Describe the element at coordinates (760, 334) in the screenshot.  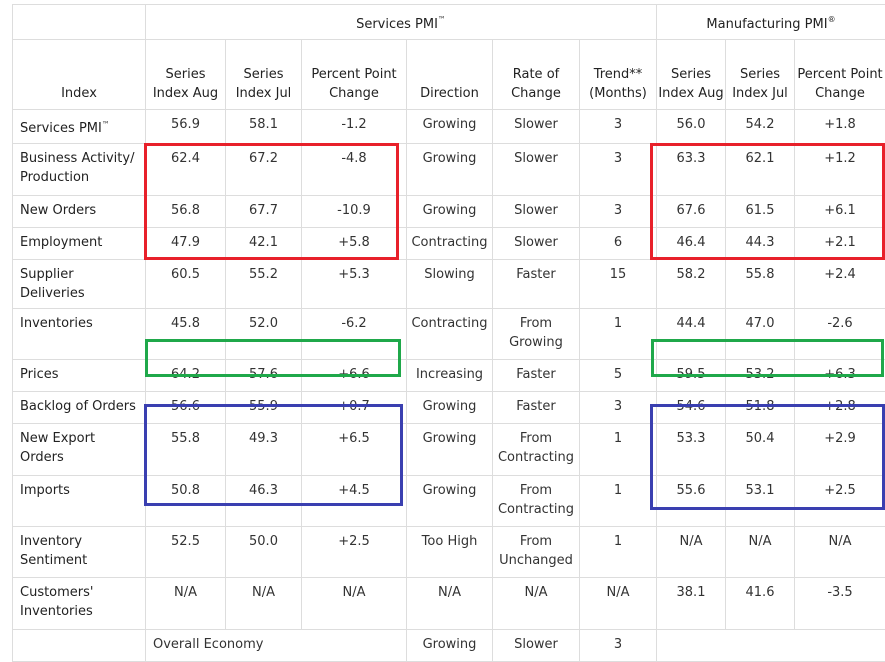
I see `cell-m-jul: 47.0` at that location.